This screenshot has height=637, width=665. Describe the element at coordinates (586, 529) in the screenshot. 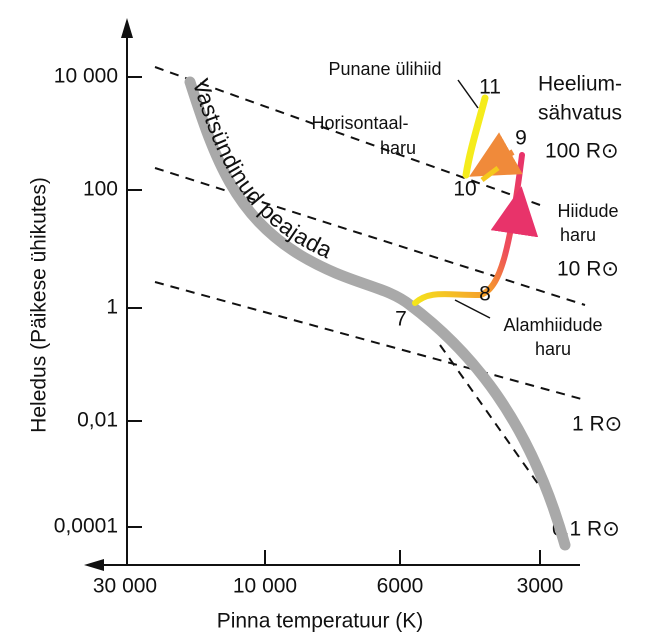

I see `radius-label: 0,1 R⊙` at that location.